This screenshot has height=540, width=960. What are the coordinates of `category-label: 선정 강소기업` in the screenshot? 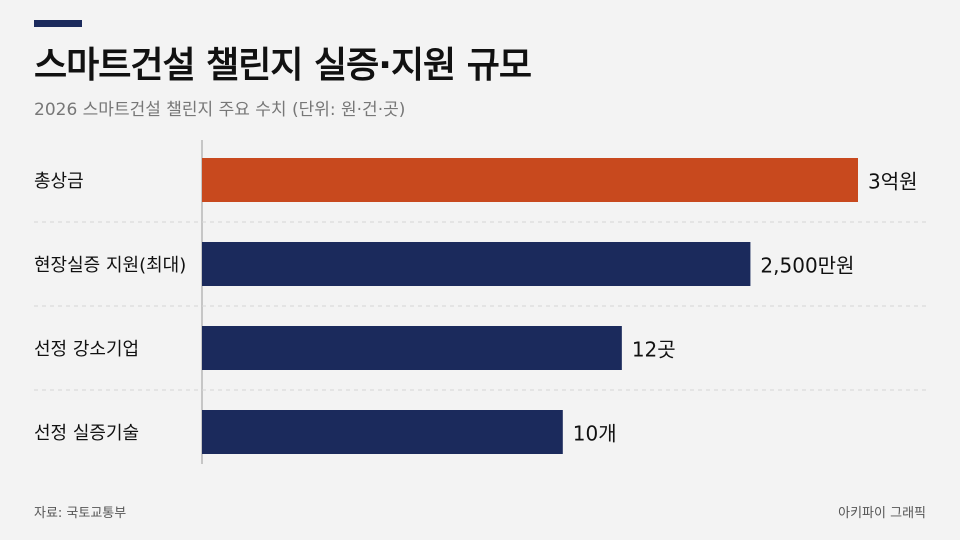 It's located at (87, 349).